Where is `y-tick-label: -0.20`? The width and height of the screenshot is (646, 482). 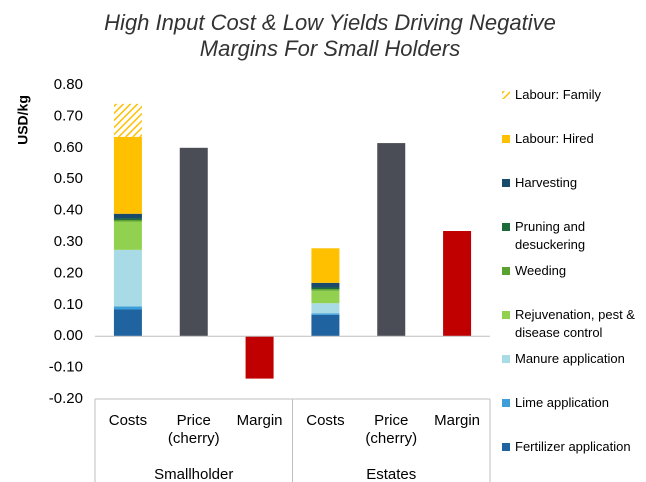
y-tick-label: -0.20 is located at coordinates (66, 398).